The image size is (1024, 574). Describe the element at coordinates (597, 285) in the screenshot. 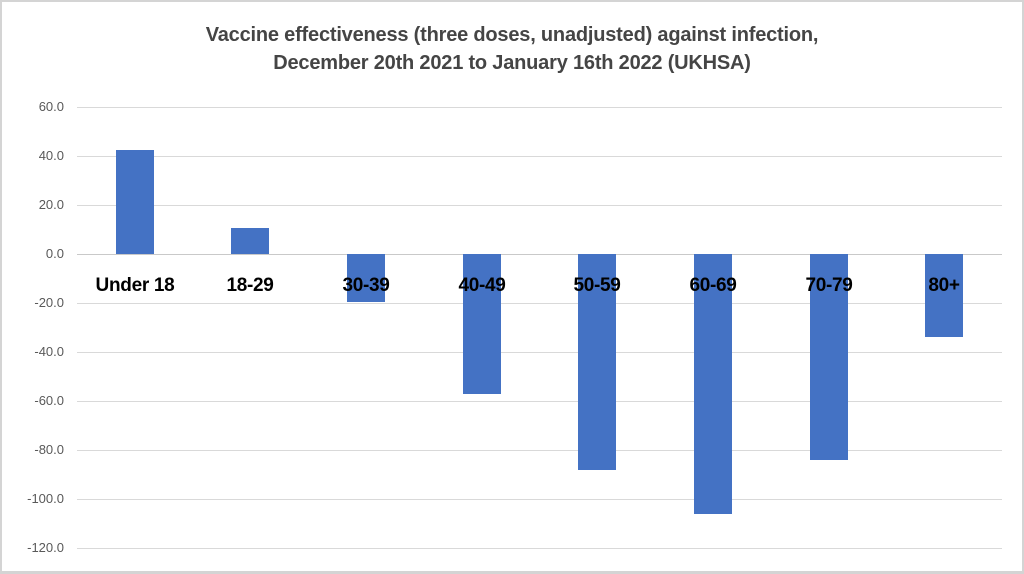

I see `x-category-label: 50-59` at that location.